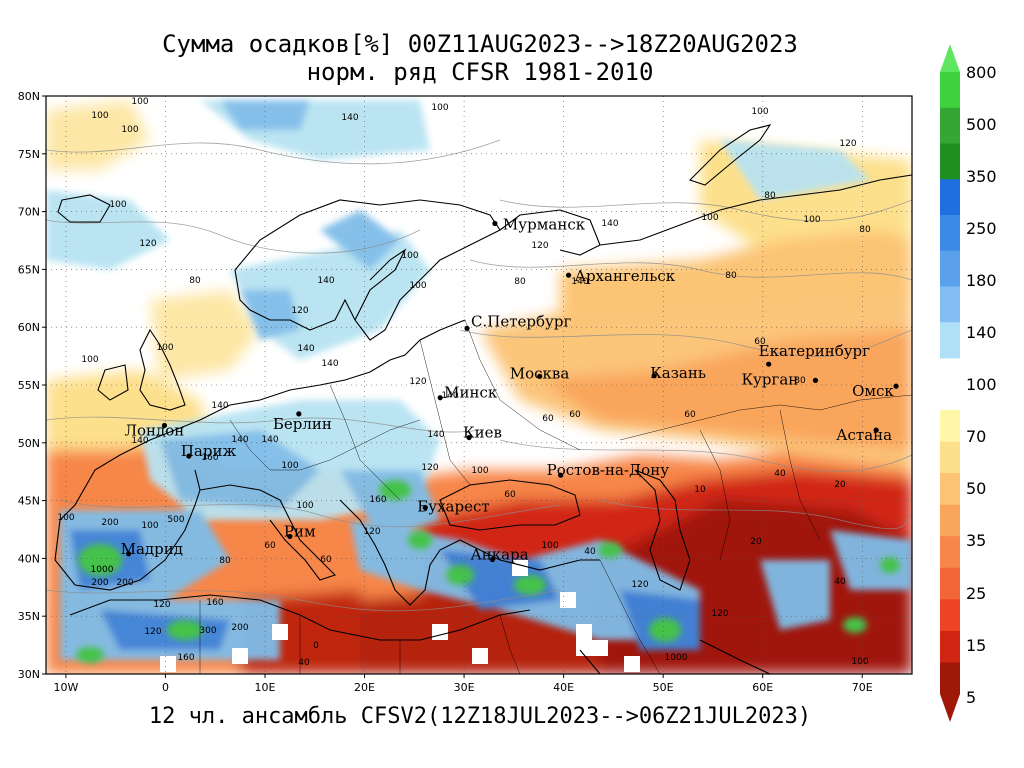 The height and width of the screenshot is (768, 1024). Describe the element at coordinates (981, 176) in the screenshot. I see `colorbar-label: 350` at that location.